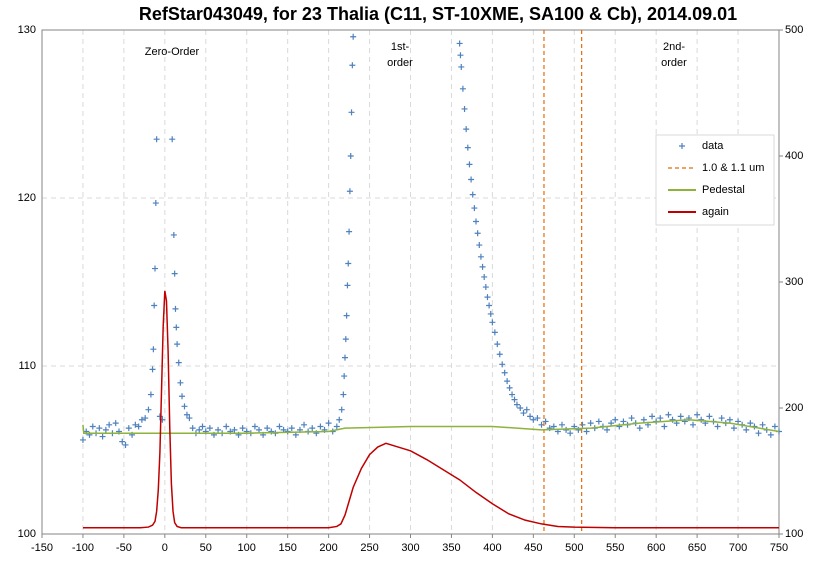  Describe the element at coordinates (682, 146) in the screenshot. I see `legend-marker` at that location.